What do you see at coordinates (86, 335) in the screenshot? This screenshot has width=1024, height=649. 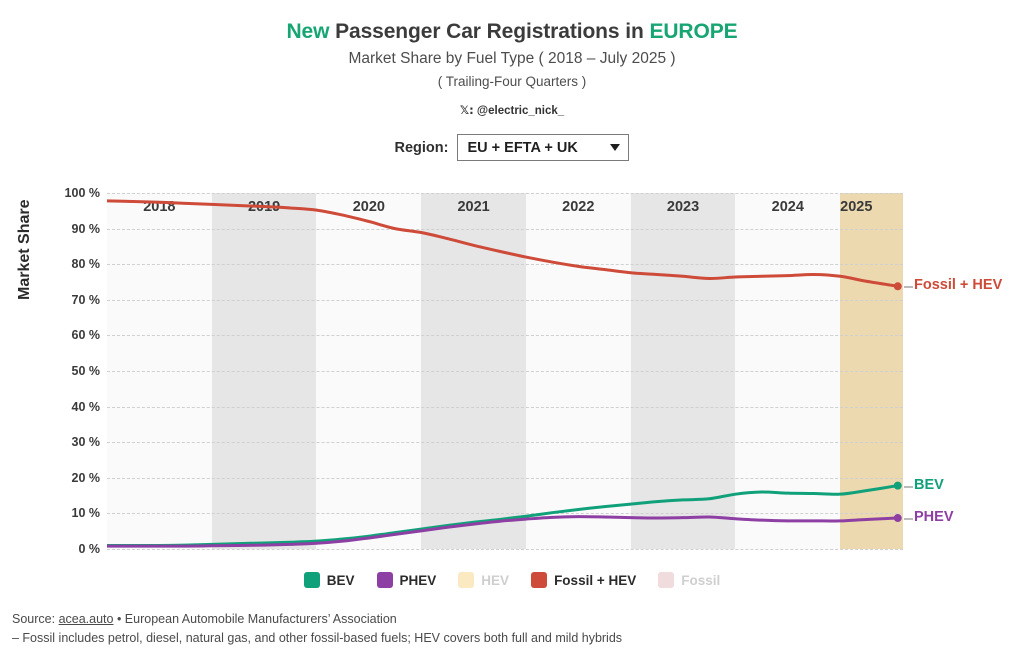 I see `y-axis-tick-label: 60 %` at bounding box center [86, 335].